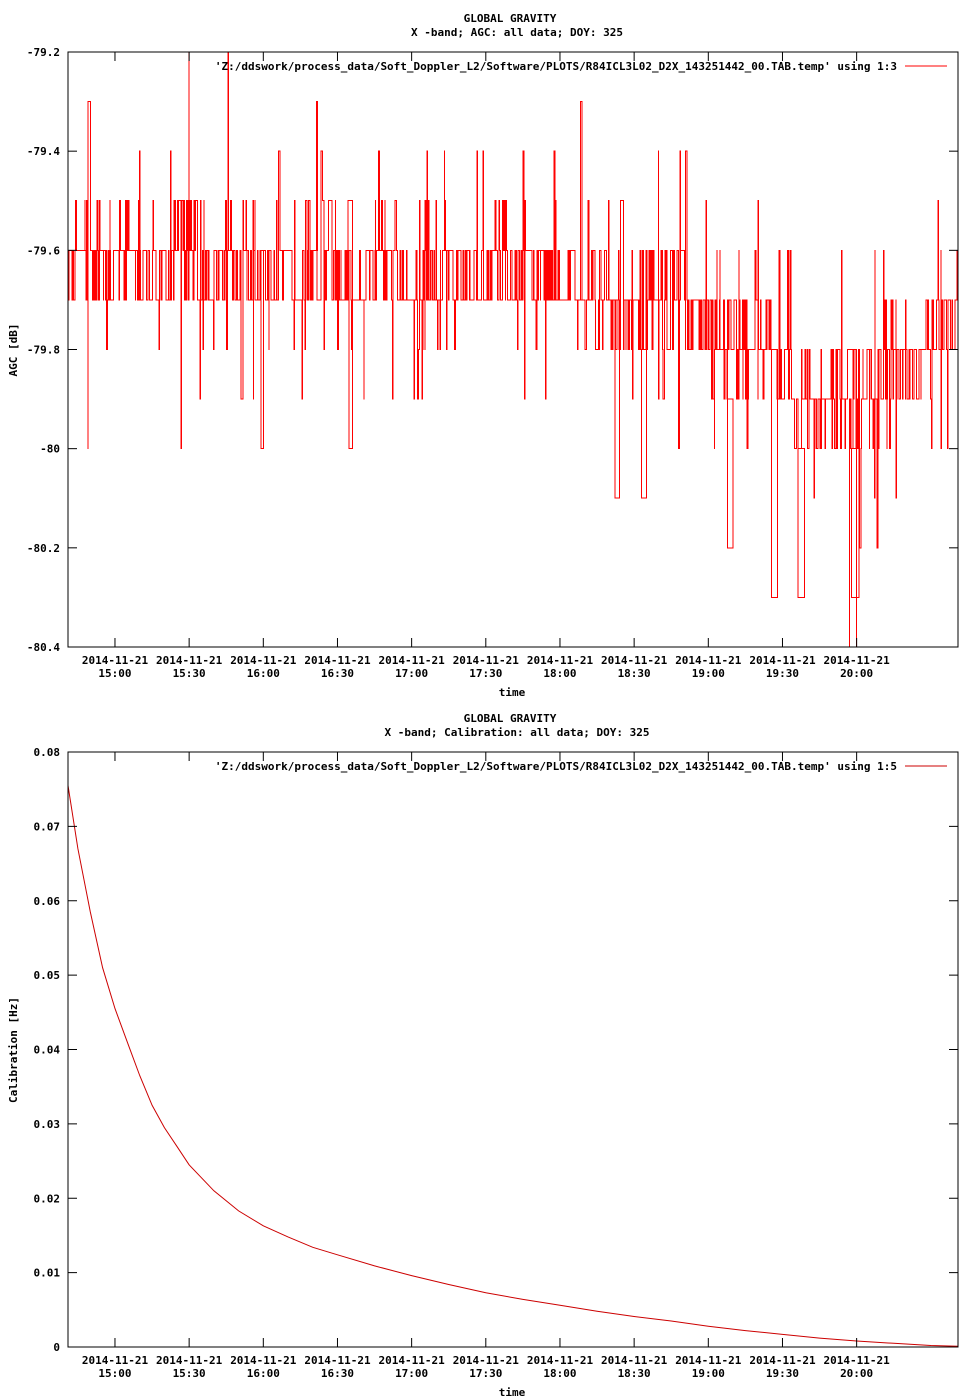  I want to click on y-axis-label: AGC [dB], so click(13, 350).